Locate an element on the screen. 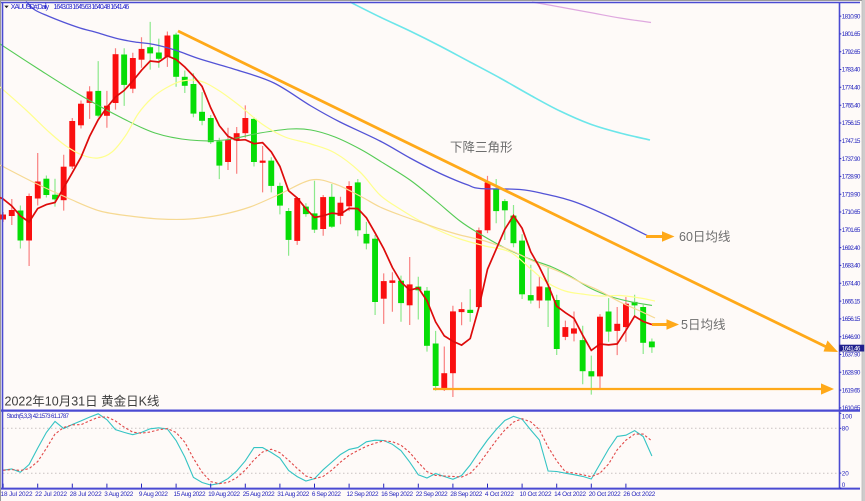 This screenshot has width=865, height=501. svg-text: 5日均线 is located at coordinates (703, 325).